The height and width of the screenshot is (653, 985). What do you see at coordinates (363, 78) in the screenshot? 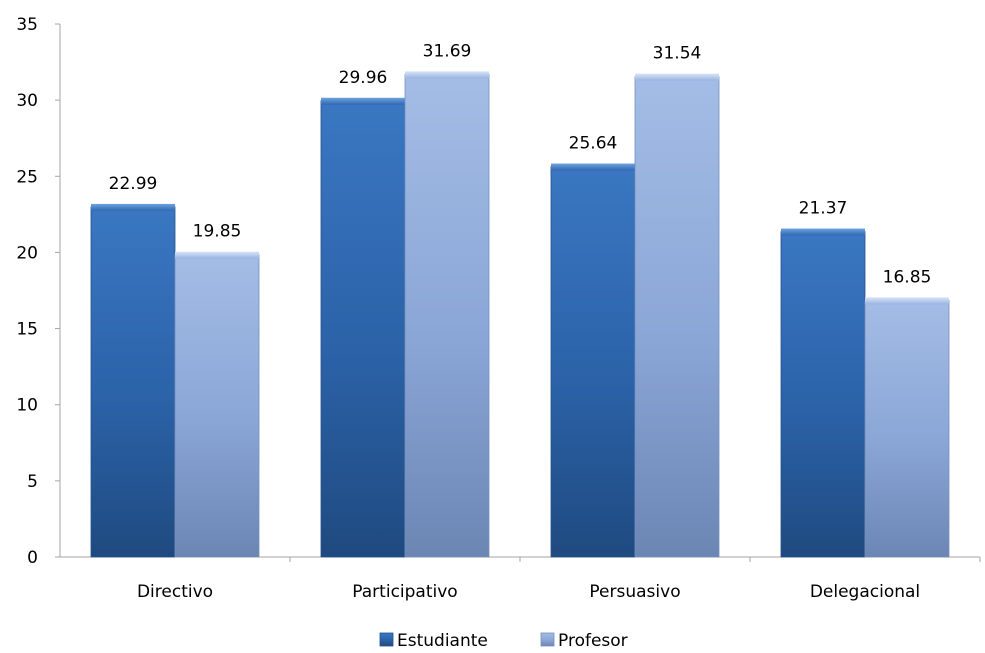
I see `data-label: 29.96` at bounding box center [363, 78].